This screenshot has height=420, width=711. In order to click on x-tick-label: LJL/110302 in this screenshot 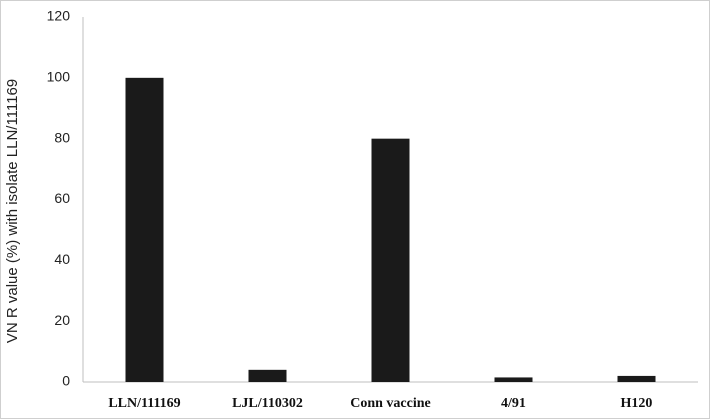, I will do `click(267, 403)`.